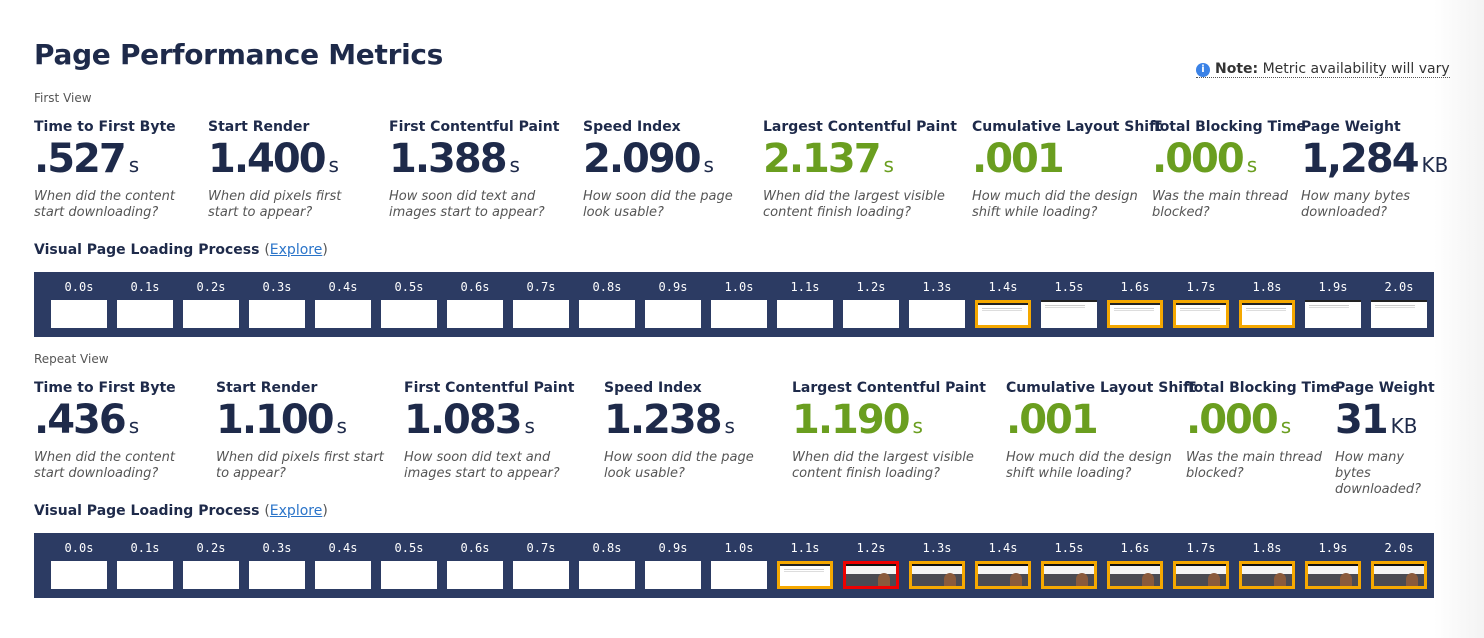 The image size is (1484, 638). What do you see at coordinates (1399, 548) in the screenshot?
I see `frame-time: 2.0s` at bounding box center [1399, 548].